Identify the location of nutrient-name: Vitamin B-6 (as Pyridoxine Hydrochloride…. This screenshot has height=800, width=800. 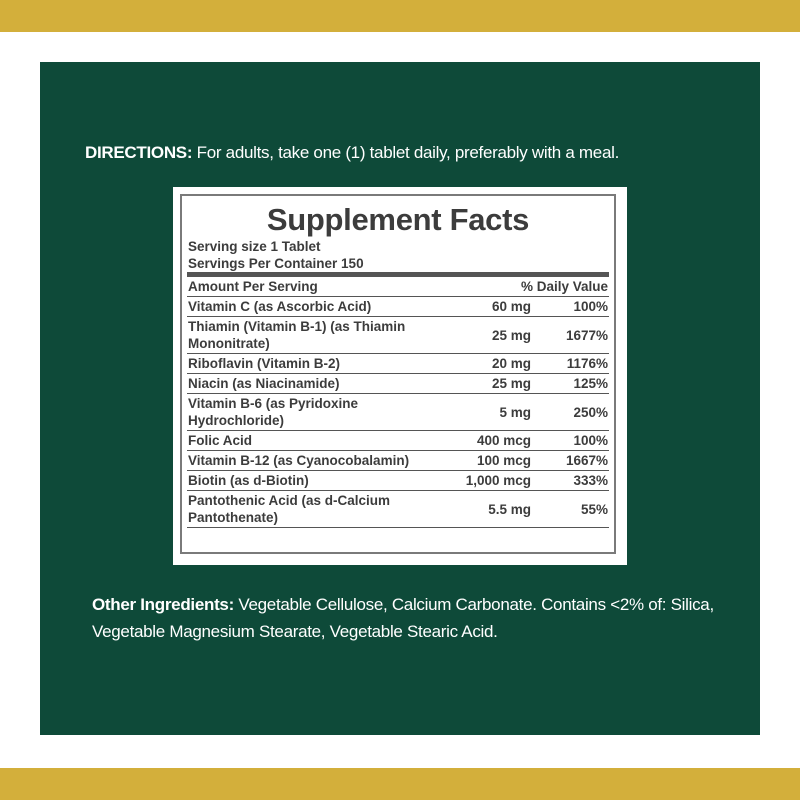
(320, 412).